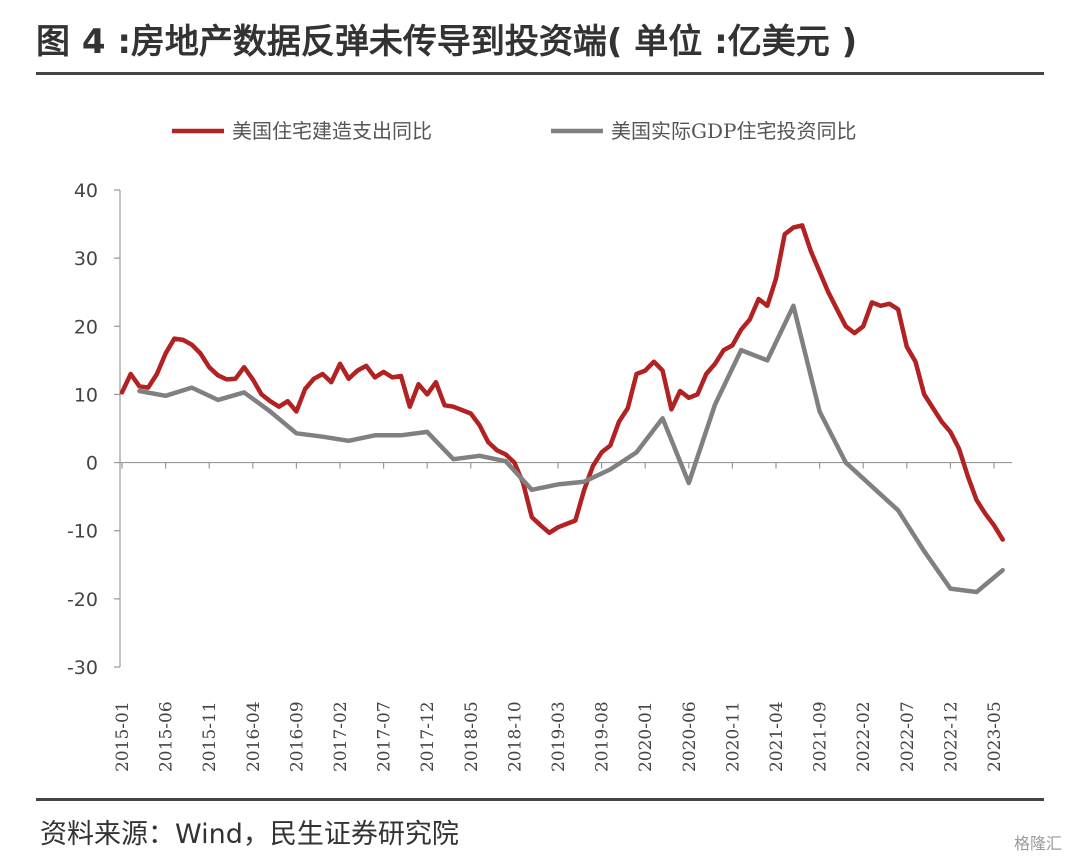  I want to click on x-tick-label: 2019-08, so click(603, 736).